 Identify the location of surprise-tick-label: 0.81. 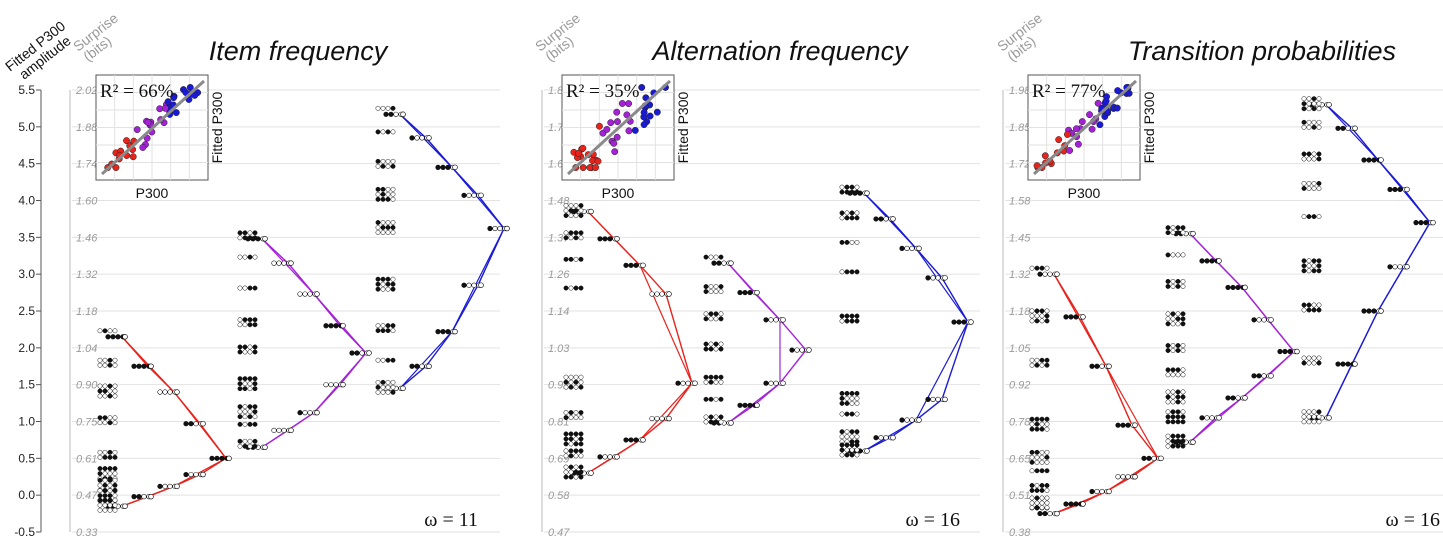
(558, 423).